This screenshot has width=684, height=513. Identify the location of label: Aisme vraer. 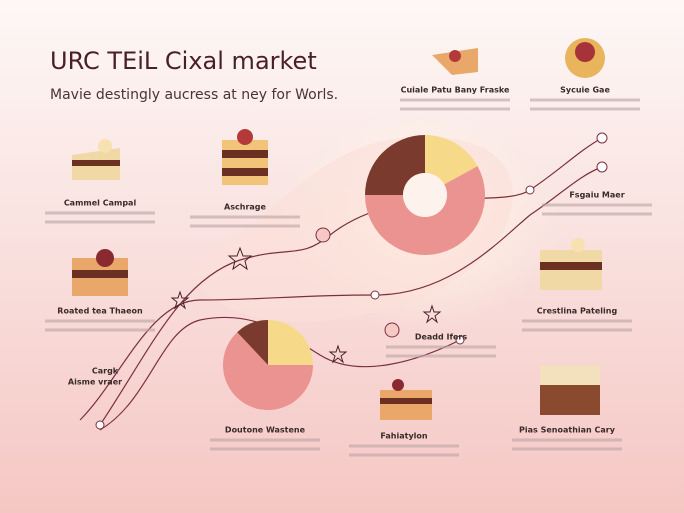
(95, 382).